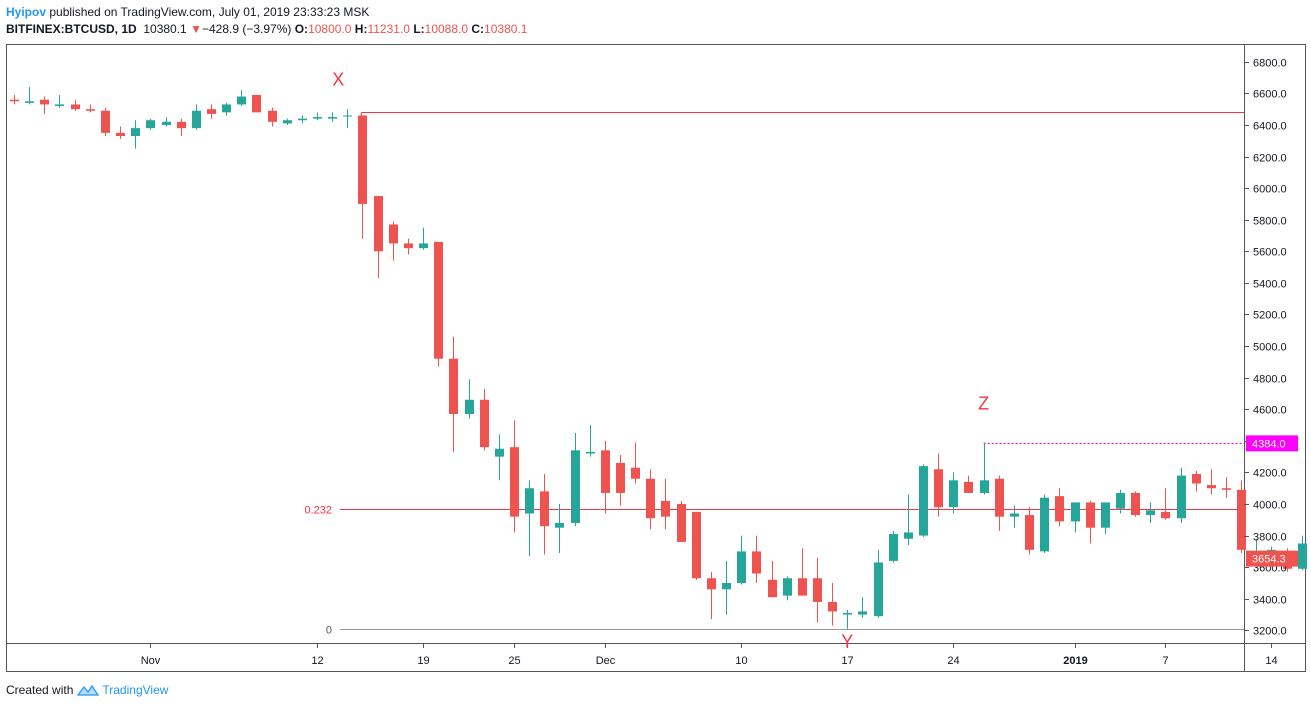  I want to click on tradingview-logo-icon, so click(88, 690).